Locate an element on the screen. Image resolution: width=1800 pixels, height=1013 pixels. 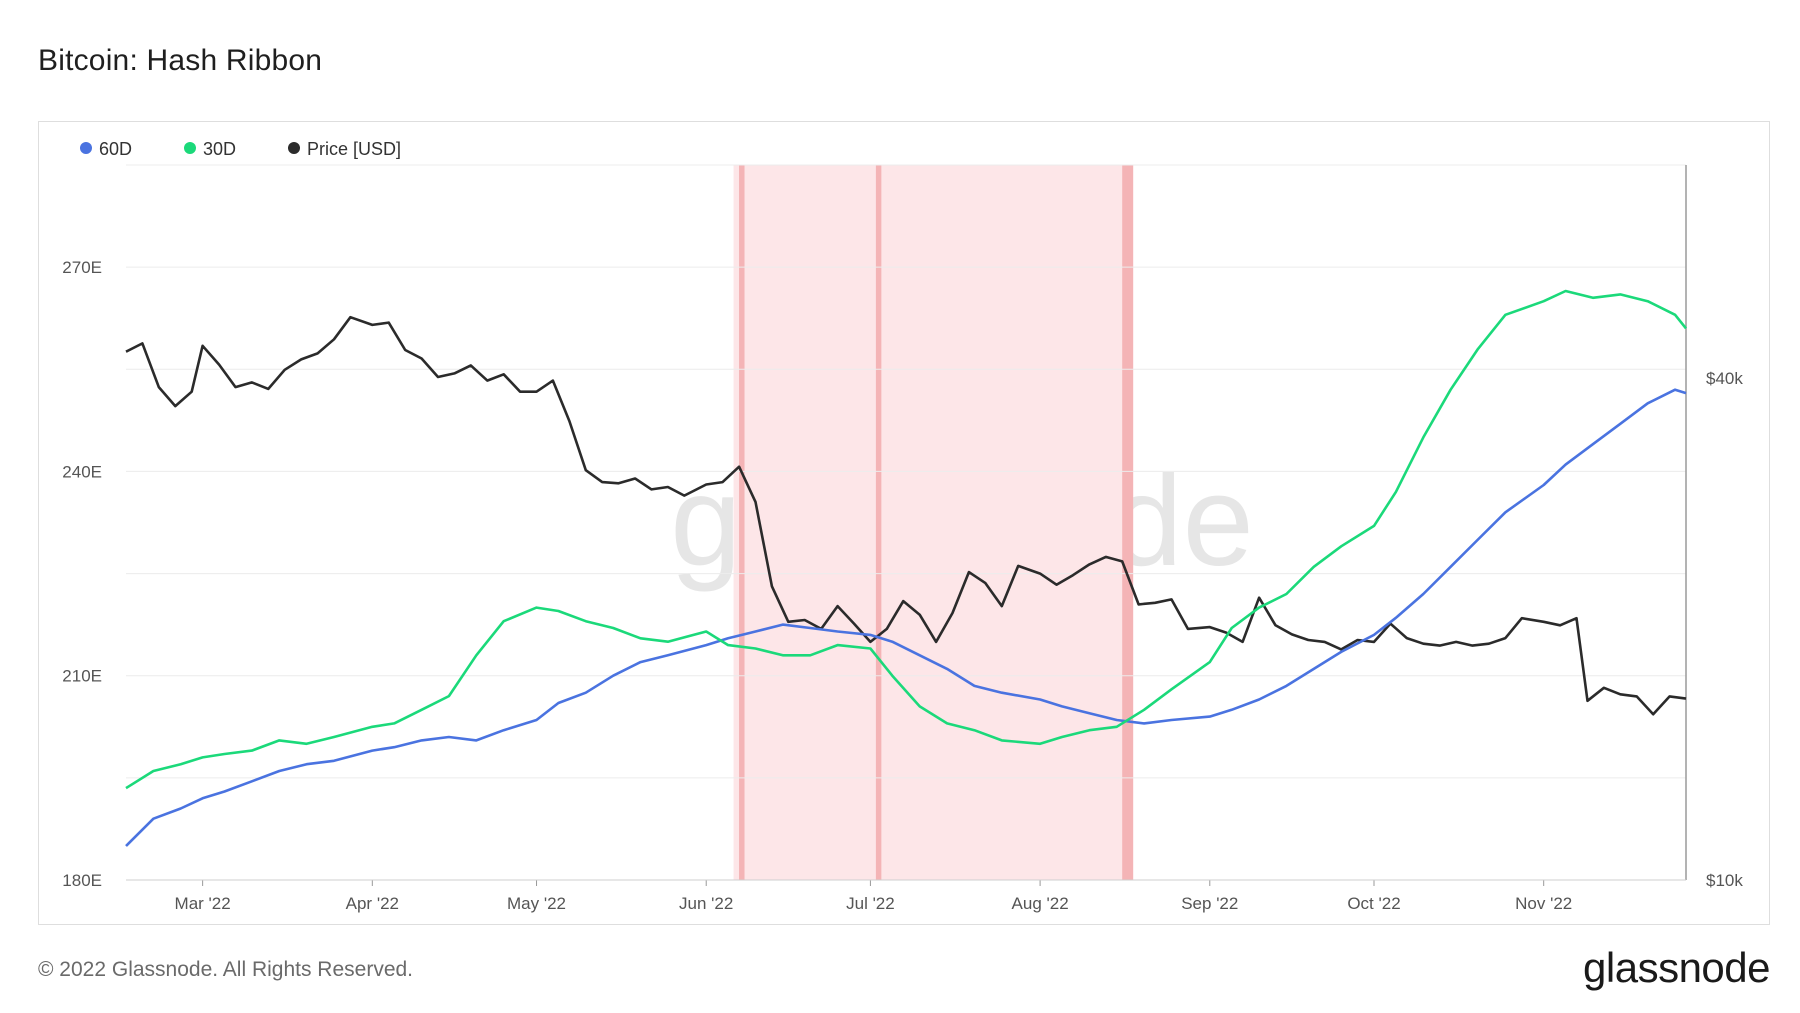
y-axis-right: $10k $40k is located at coordinates (1724, 629).